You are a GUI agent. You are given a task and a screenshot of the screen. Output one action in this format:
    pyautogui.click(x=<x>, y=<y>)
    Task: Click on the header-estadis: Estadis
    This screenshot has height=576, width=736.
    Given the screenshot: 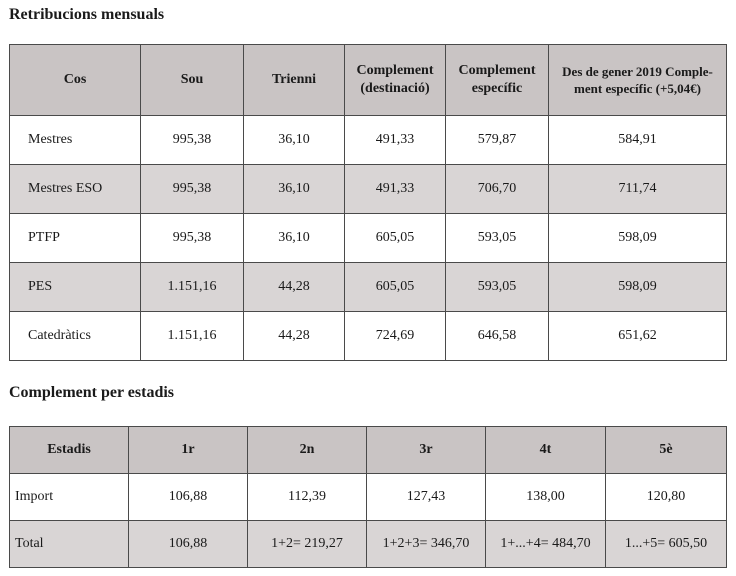 What is the action you would take?
    pyautogui.click(x=69, y=450)
    